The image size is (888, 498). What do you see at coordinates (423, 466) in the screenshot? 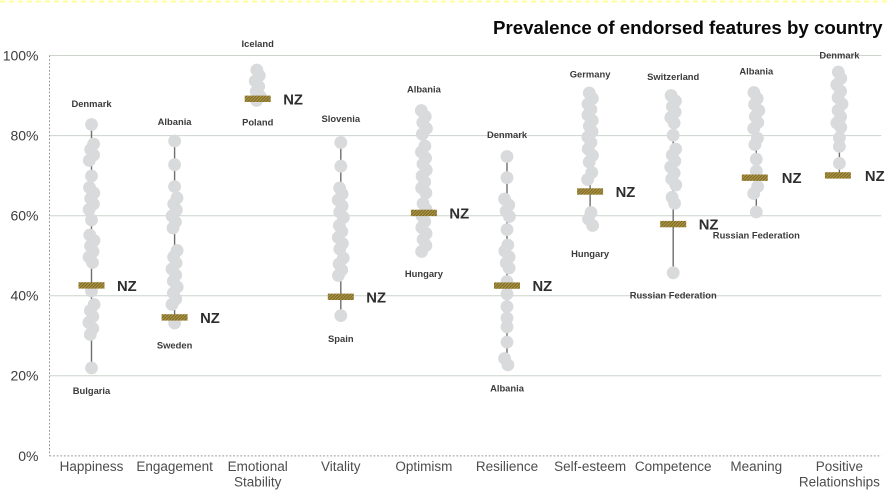
I see `svg-text: Optimism` at bounding box center [423, 466].